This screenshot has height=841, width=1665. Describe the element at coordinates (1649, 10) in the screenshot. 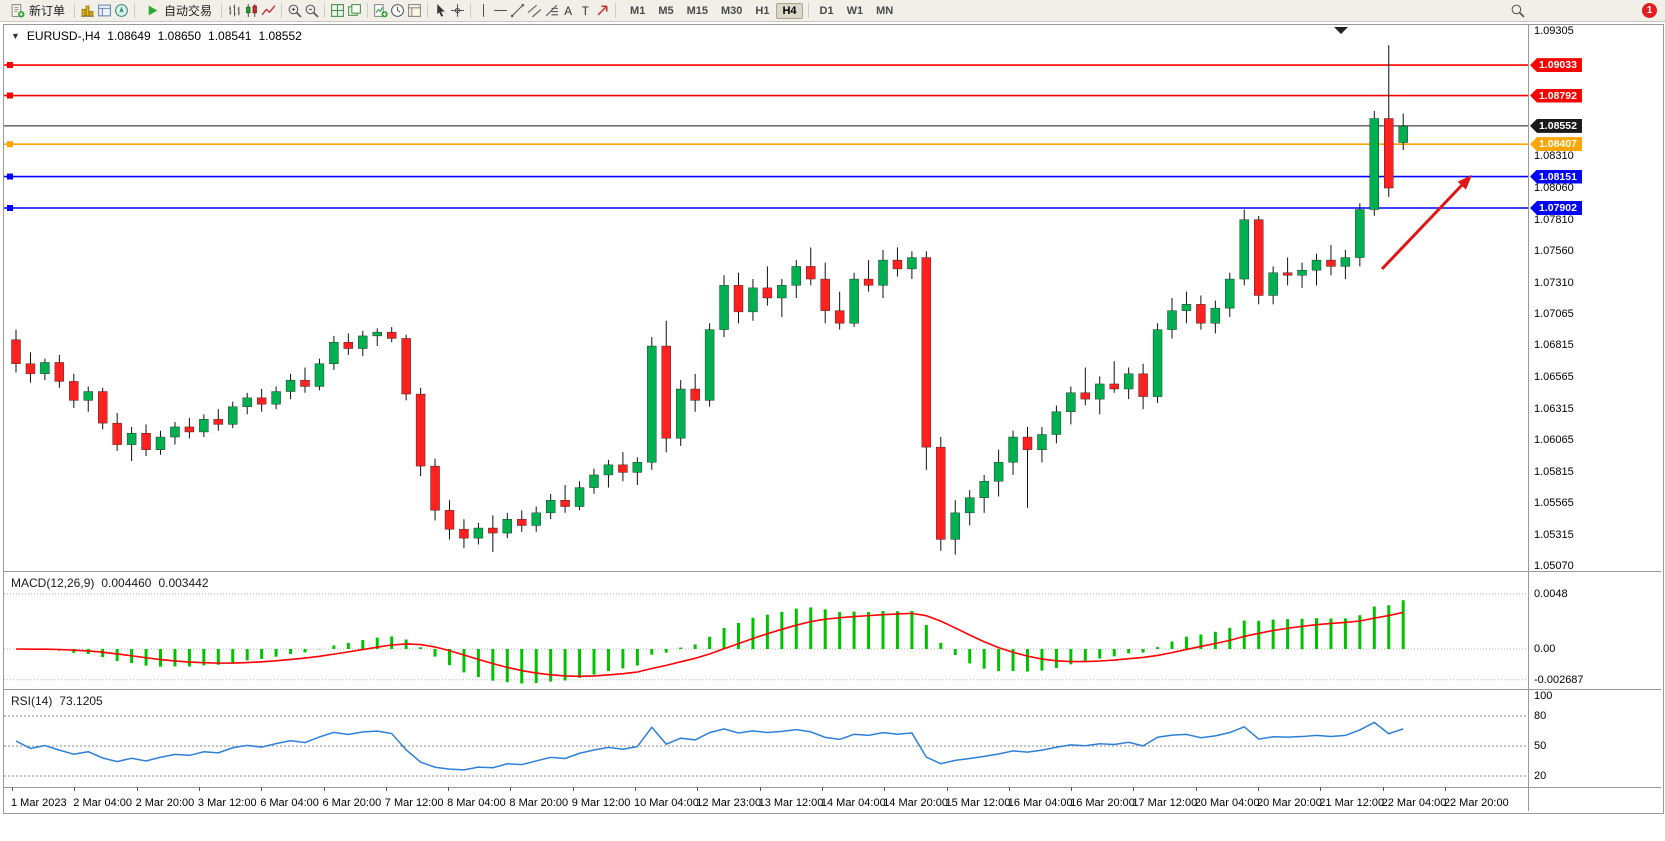

I see `notification-badge: 1` at that location.